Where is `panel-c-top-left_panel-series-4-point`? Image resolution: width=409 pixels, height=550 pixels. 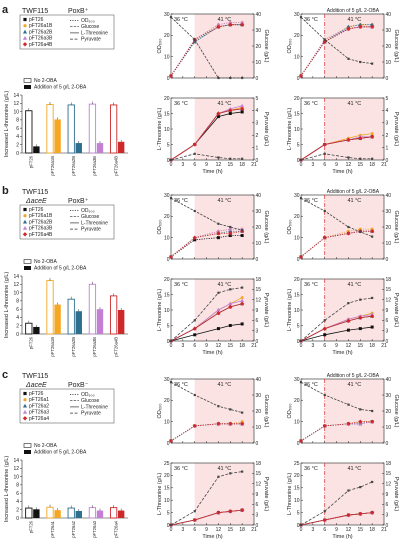
panel-c-top-left_panel-series-4-point is located at coordinates (194, 426).